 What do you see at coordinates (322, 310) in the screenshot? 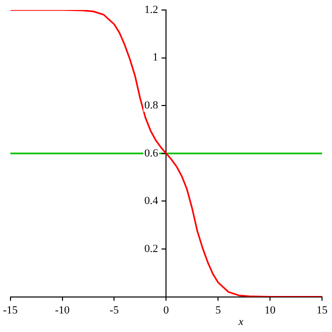
I see `x-tick-label: 15` at bounding box center [322, 310].